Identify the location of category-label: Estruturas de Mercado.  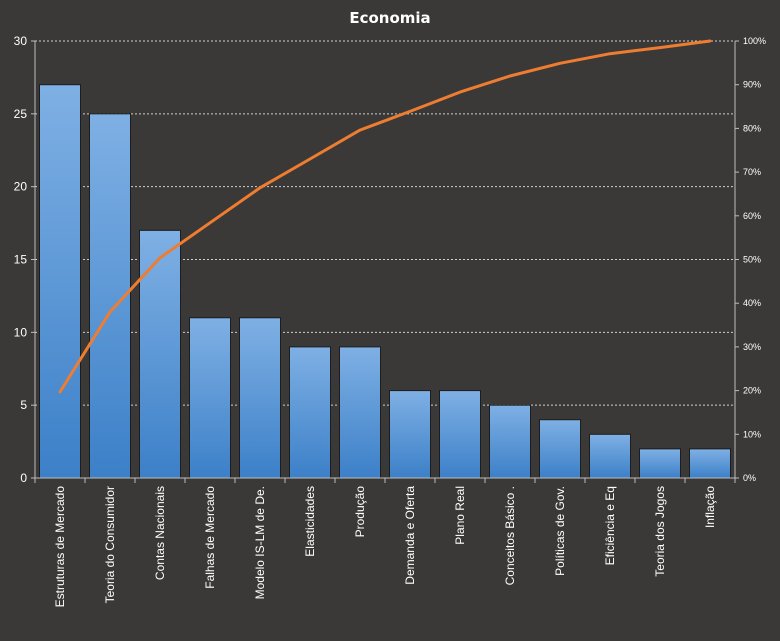
(60, 547).